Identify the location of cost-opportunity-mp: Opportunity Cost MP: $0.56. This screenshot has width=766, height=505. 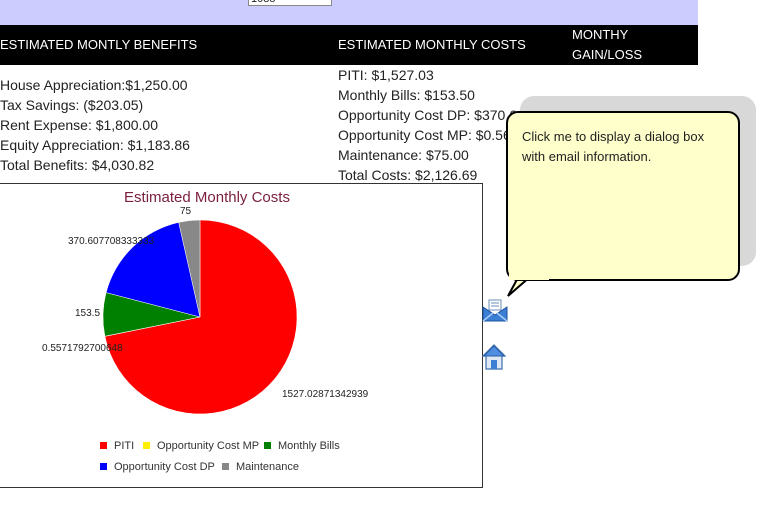
(424, 135).